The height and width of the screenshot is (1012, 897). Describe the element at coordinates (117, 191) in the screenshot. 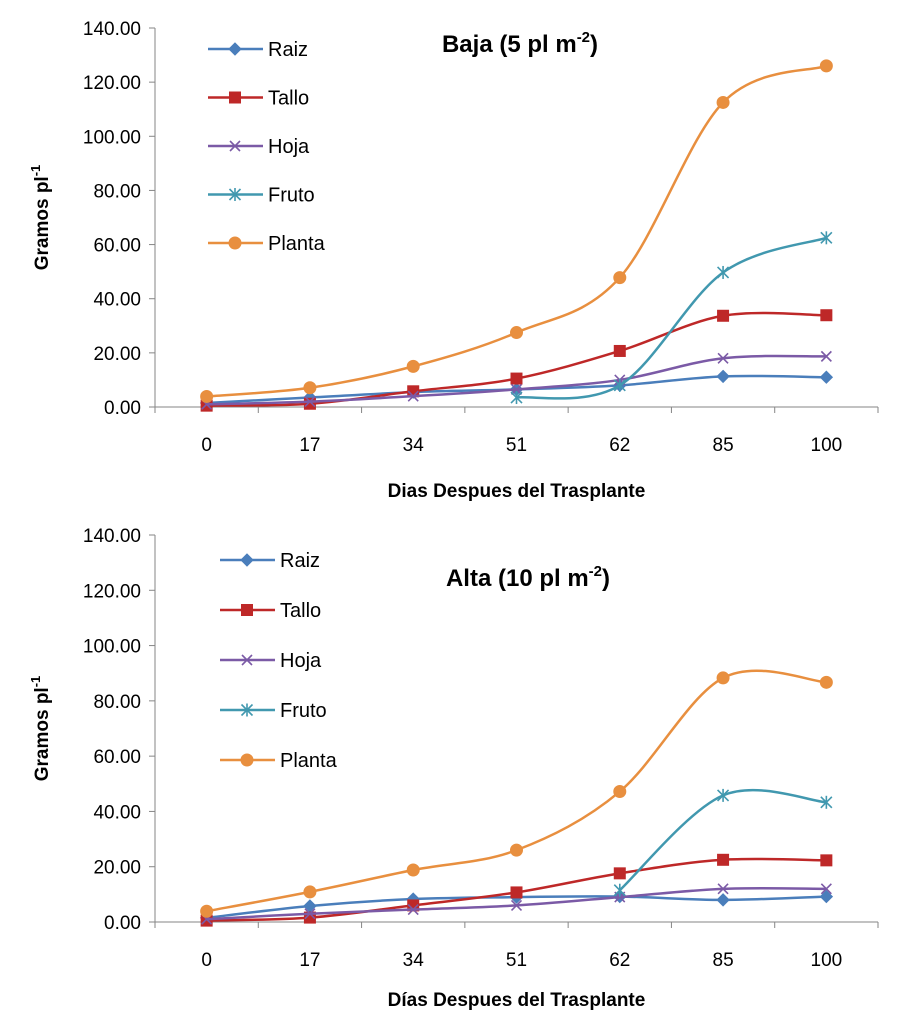

I see `y-tick-label: 80.00` at that location.